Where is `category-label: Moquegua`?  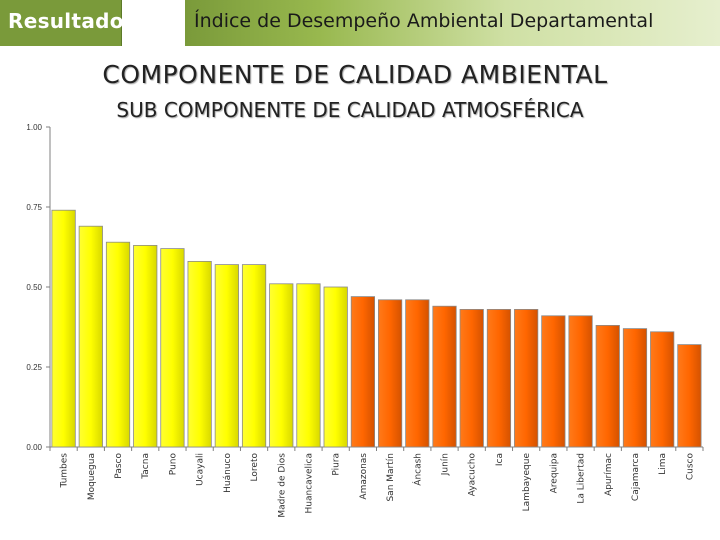
category-label: Moquegua is located at coordinates (92, 476).